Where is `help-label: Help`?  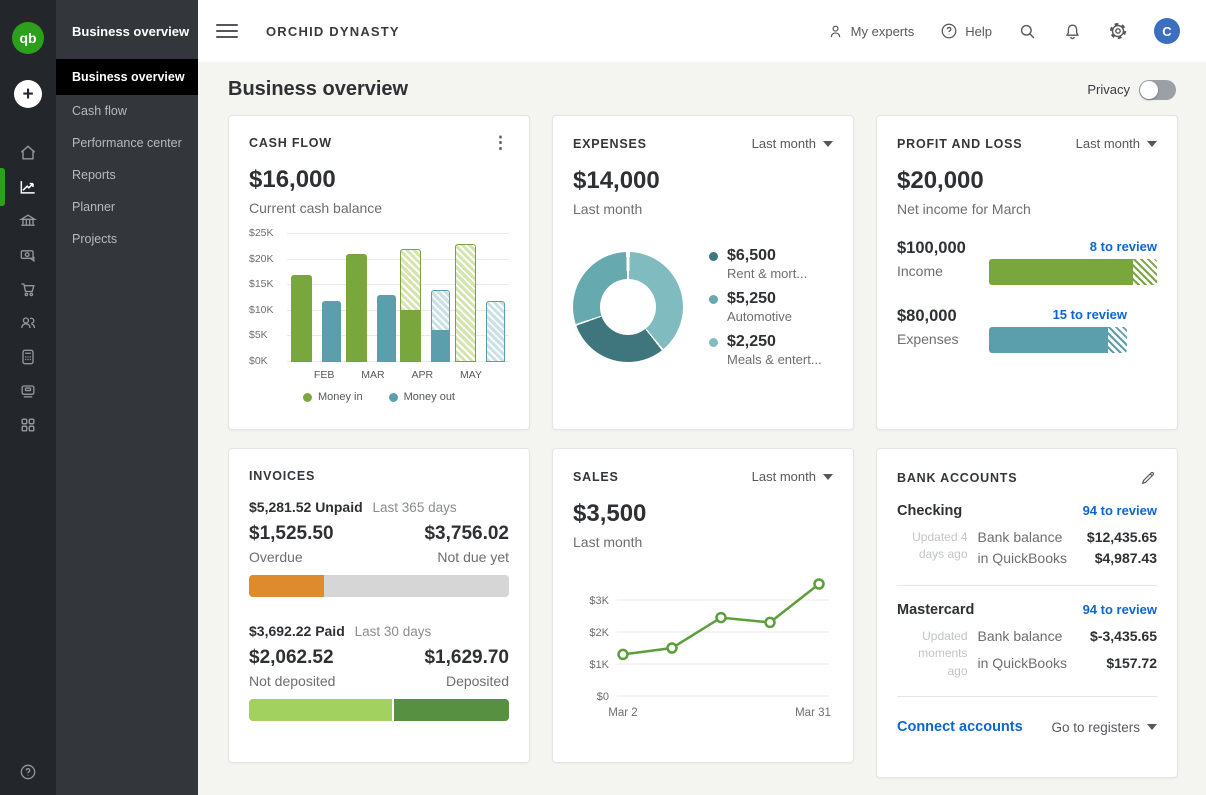
help-label: Help is located at coordinates (978, 31).